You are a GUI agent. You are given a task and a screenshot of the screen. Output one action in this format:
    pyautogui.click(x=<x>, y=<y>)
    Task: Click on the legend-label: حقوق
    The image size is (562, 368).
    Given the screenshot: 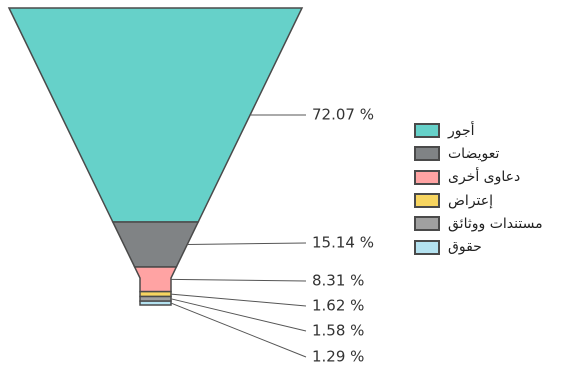 What is the action you would take?
    pyautogui.click(x=465, y=247)
    